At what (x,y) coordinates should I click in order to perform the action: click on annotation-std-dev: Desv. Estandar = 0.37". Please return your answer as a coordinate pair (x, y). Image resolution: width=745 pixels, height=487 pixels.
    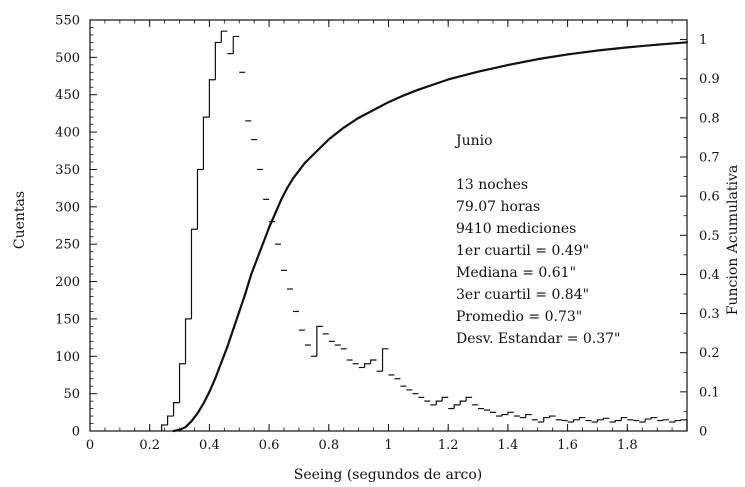
    Looking at the image, I should click on (538, 339).